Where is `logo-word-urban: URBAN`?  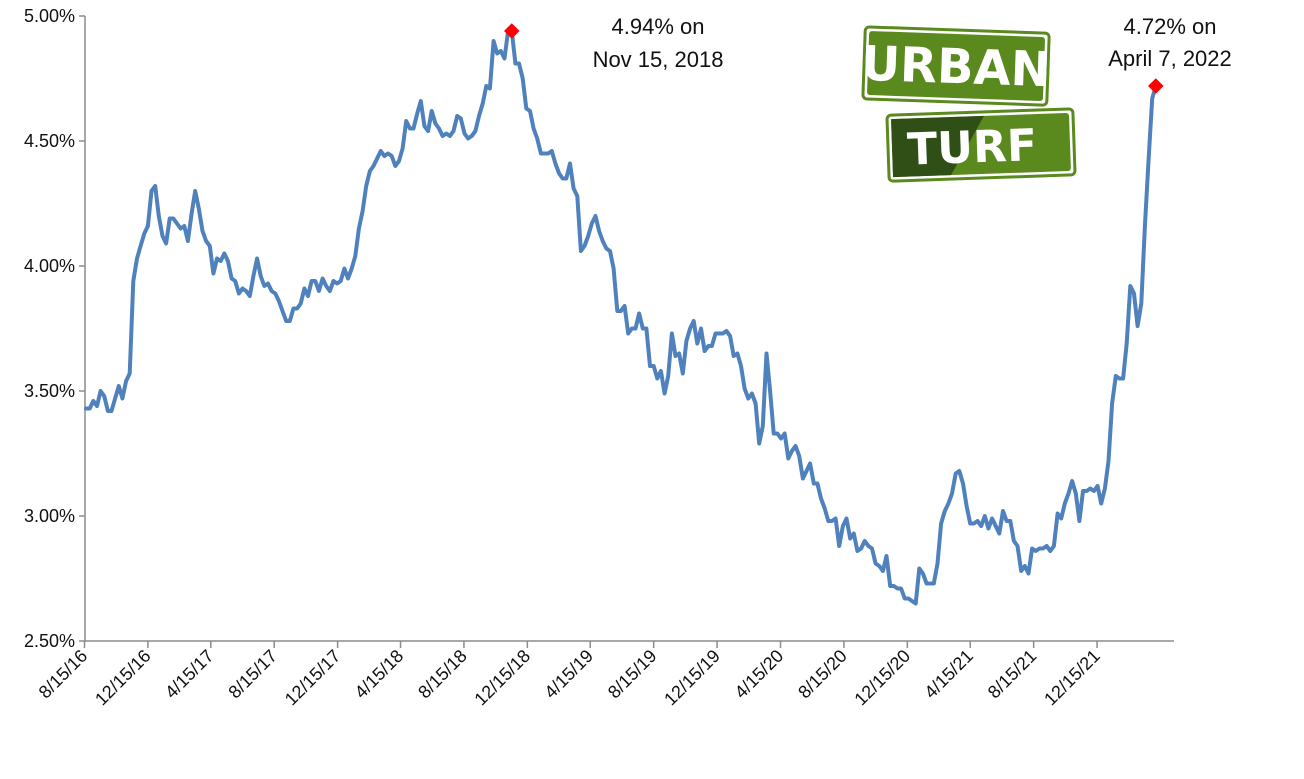 logo-word-urban: URBAN is located at coordinates (956, 67).